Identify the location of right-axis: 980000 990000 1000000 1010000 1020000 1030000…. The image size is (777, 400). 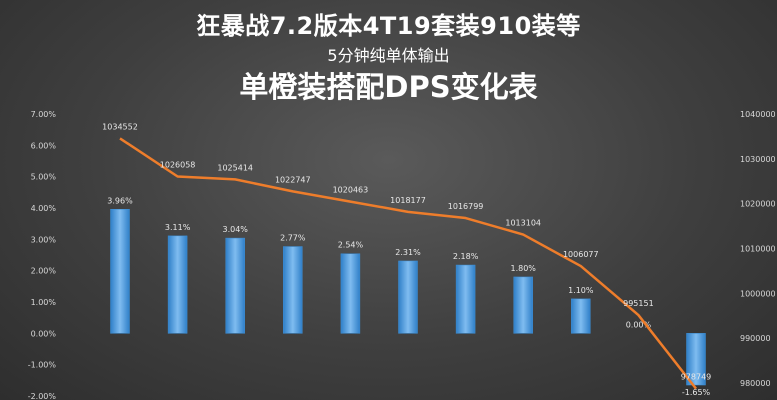
(758, 249).